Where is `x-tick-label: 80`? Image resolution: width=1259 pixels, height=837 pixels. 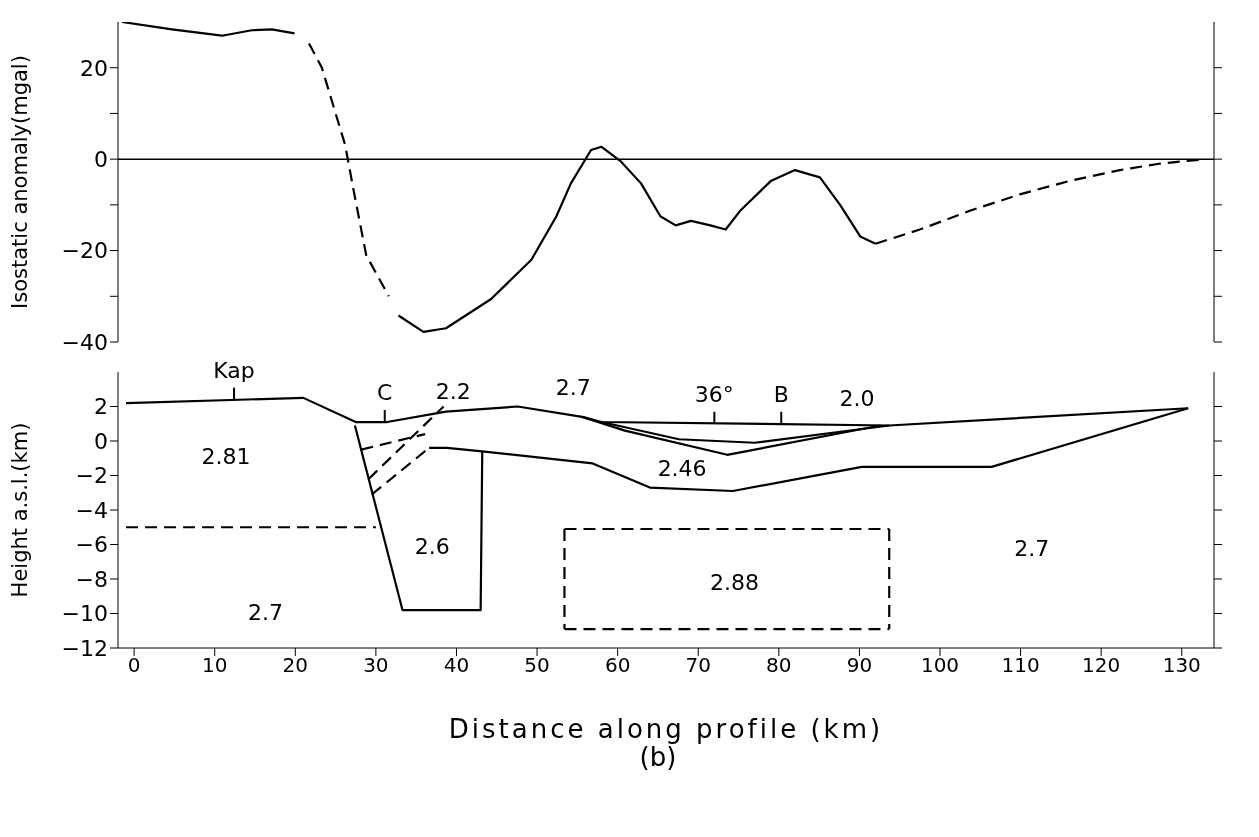
x-tick-label: 80 is located at coordinates (779, 665).